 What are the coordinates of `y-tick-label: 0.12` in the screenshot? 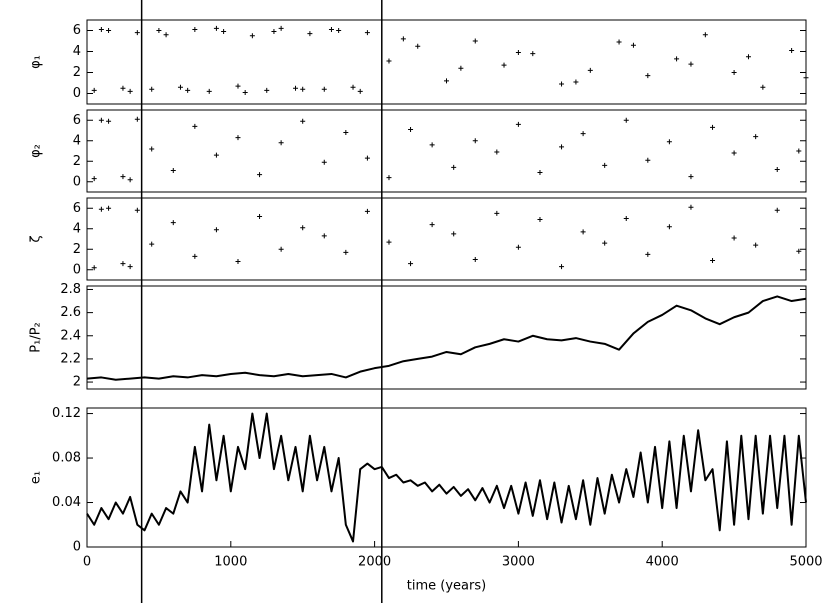 It's located at (66, 413).